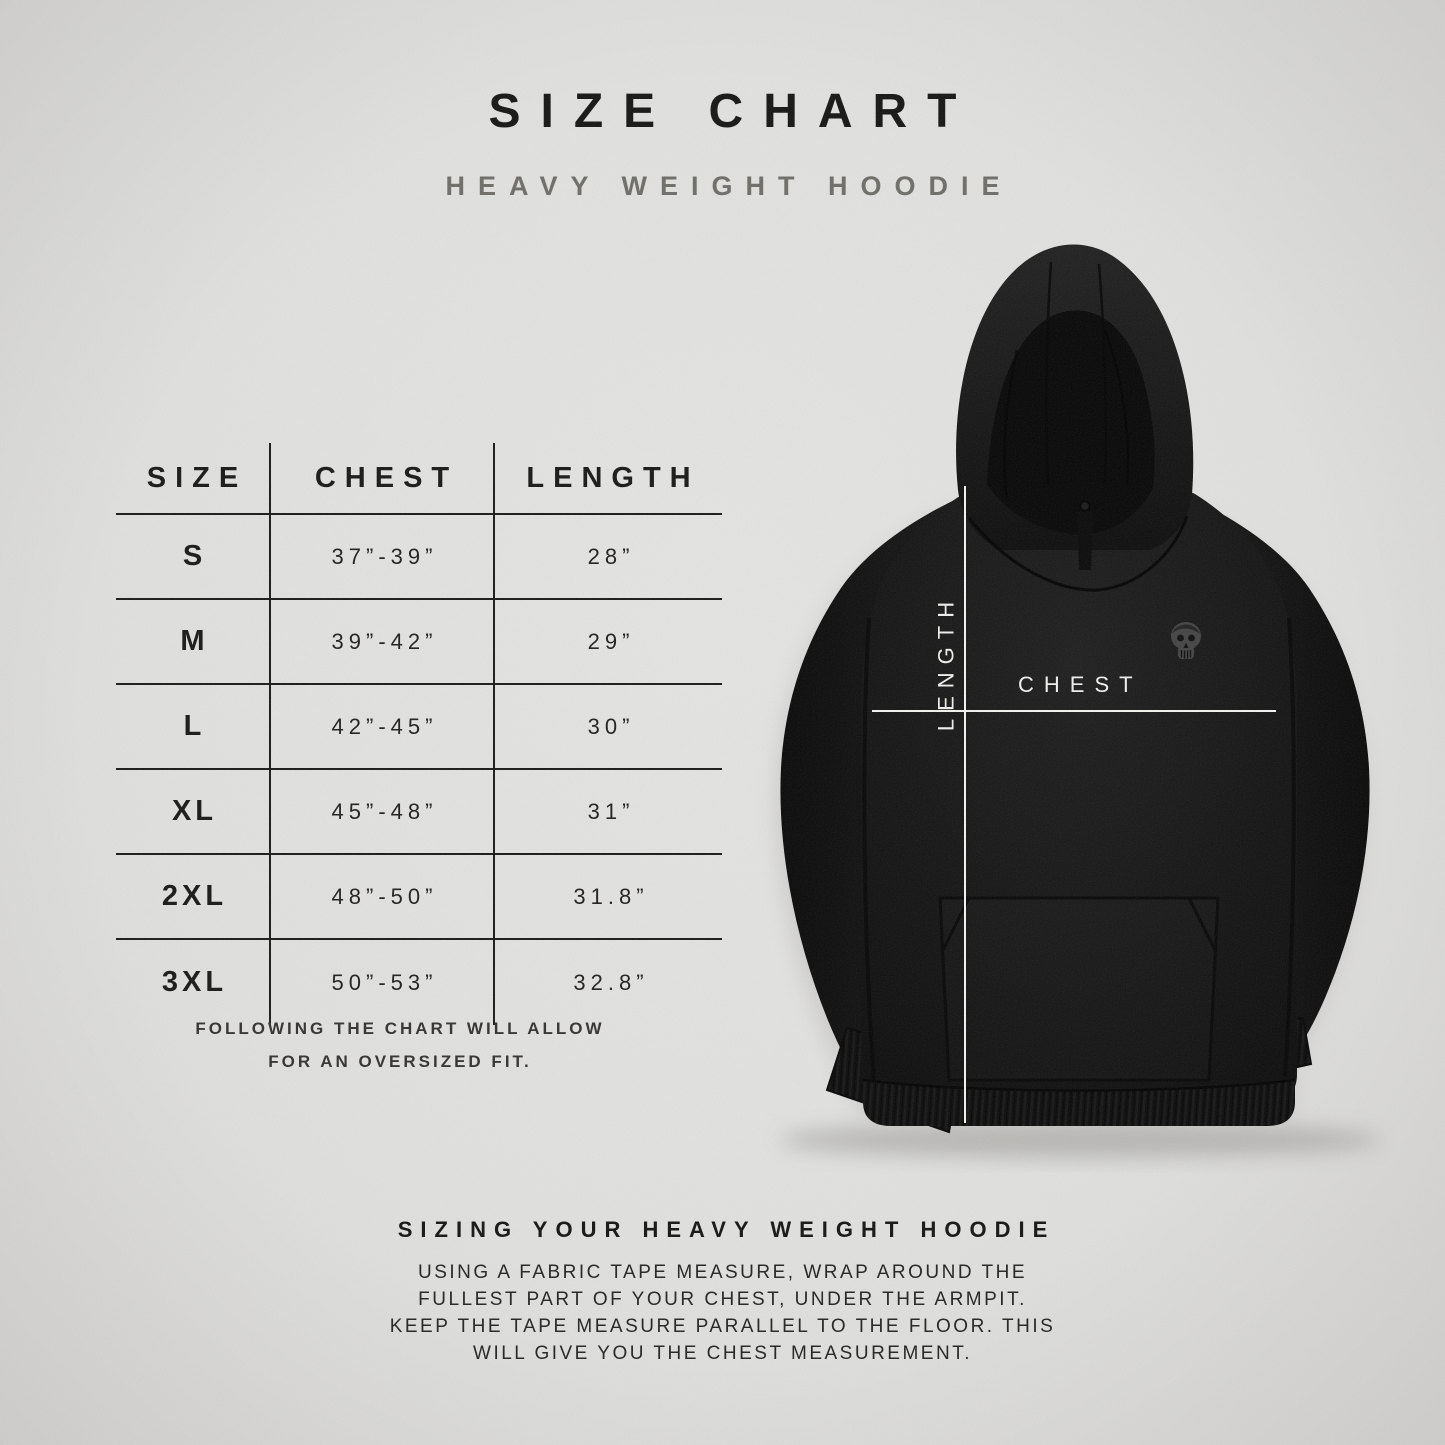 The image size is (1445, 1445). I want to click on table-row-chest: 45”-48”, so click(381, 812).